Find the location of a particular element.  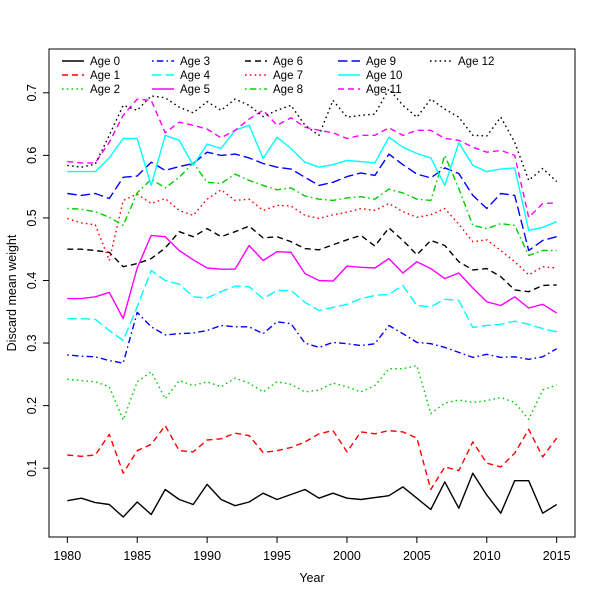

y-tick-label-0.6: 0.6 is located at coordinates (32, 155).